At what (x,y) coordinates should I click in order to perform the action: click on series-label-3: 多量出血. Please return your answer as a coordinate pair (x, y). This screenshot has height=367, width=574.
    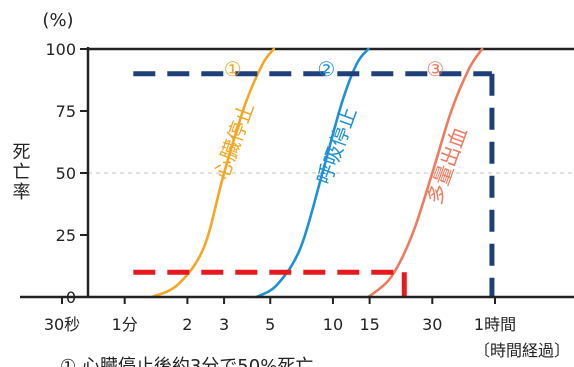
    Looking at the image, I should click on (447, 165).